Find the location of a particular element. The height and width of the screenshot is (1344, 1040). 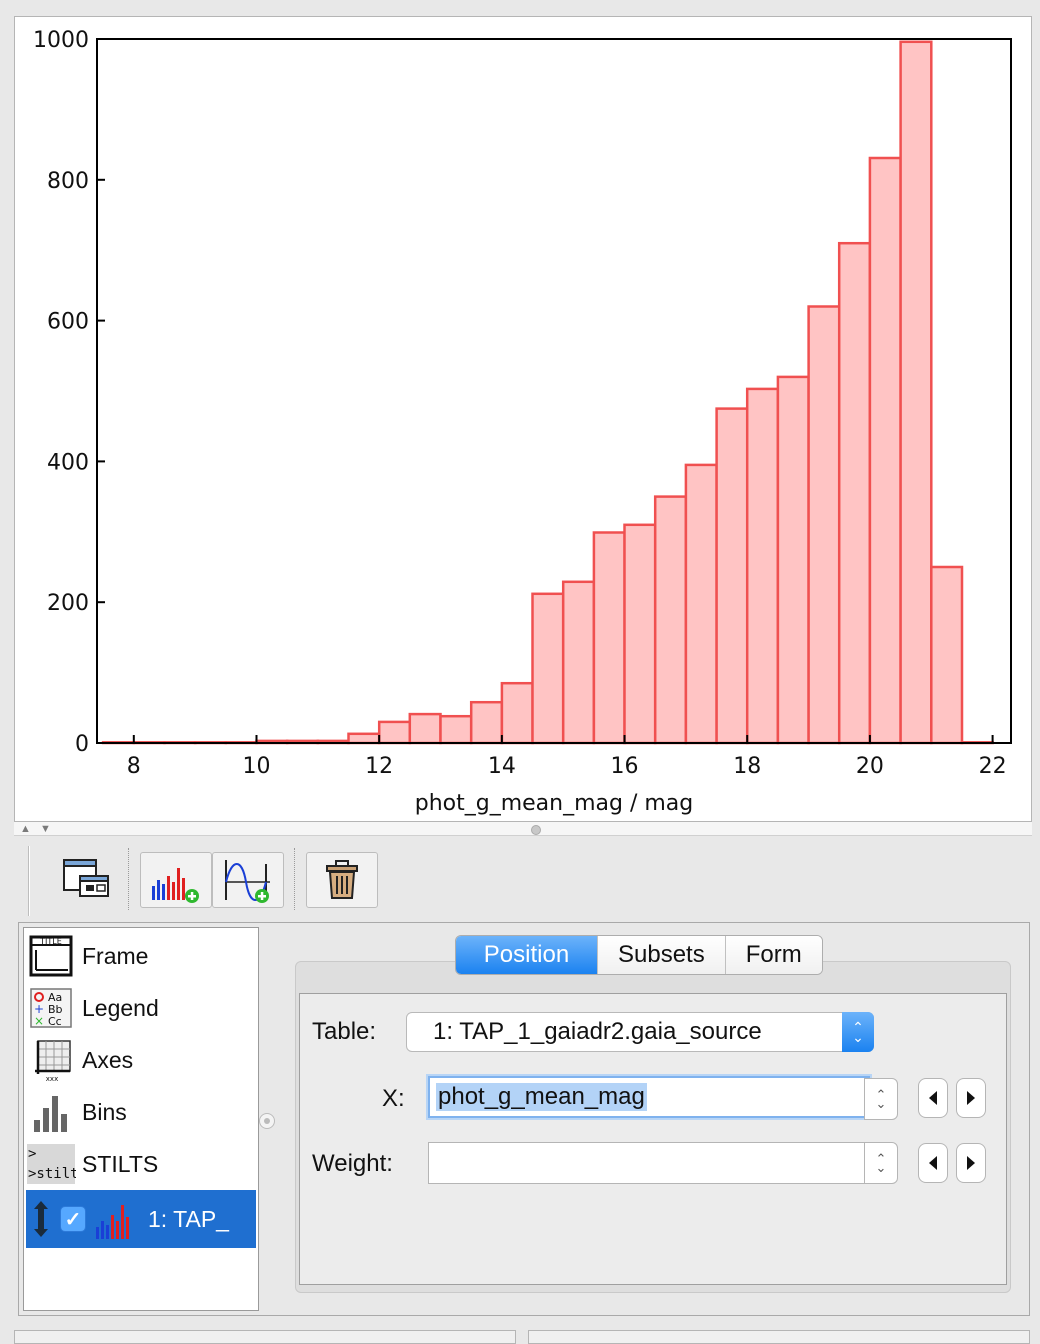

weight-label: Weight: is located at coordinates (352, 1163).